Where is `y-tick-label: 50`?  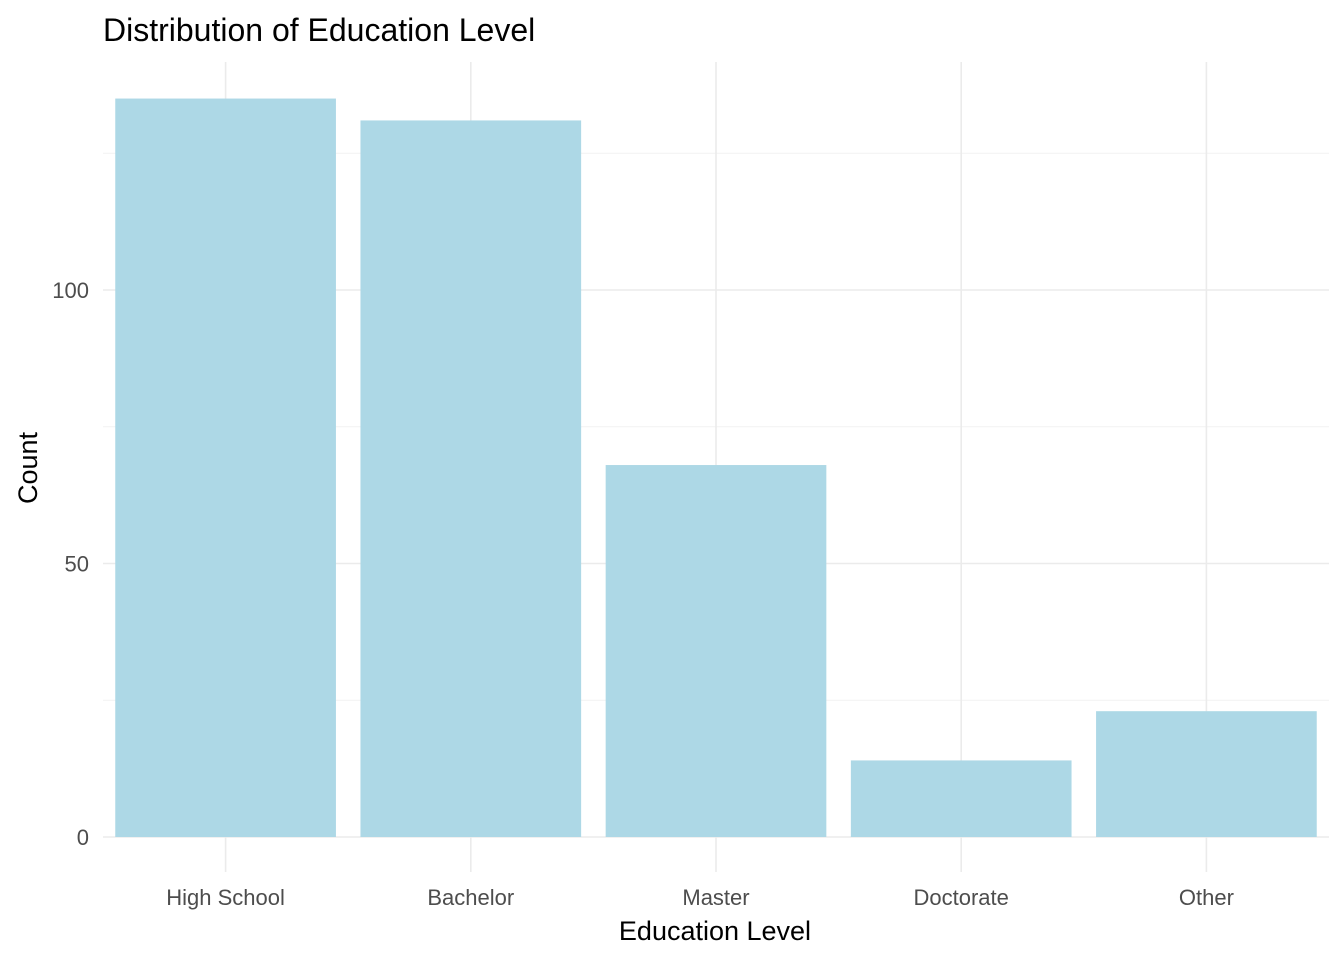 y-tick-label: 50 is located at coordinates (77, 564).